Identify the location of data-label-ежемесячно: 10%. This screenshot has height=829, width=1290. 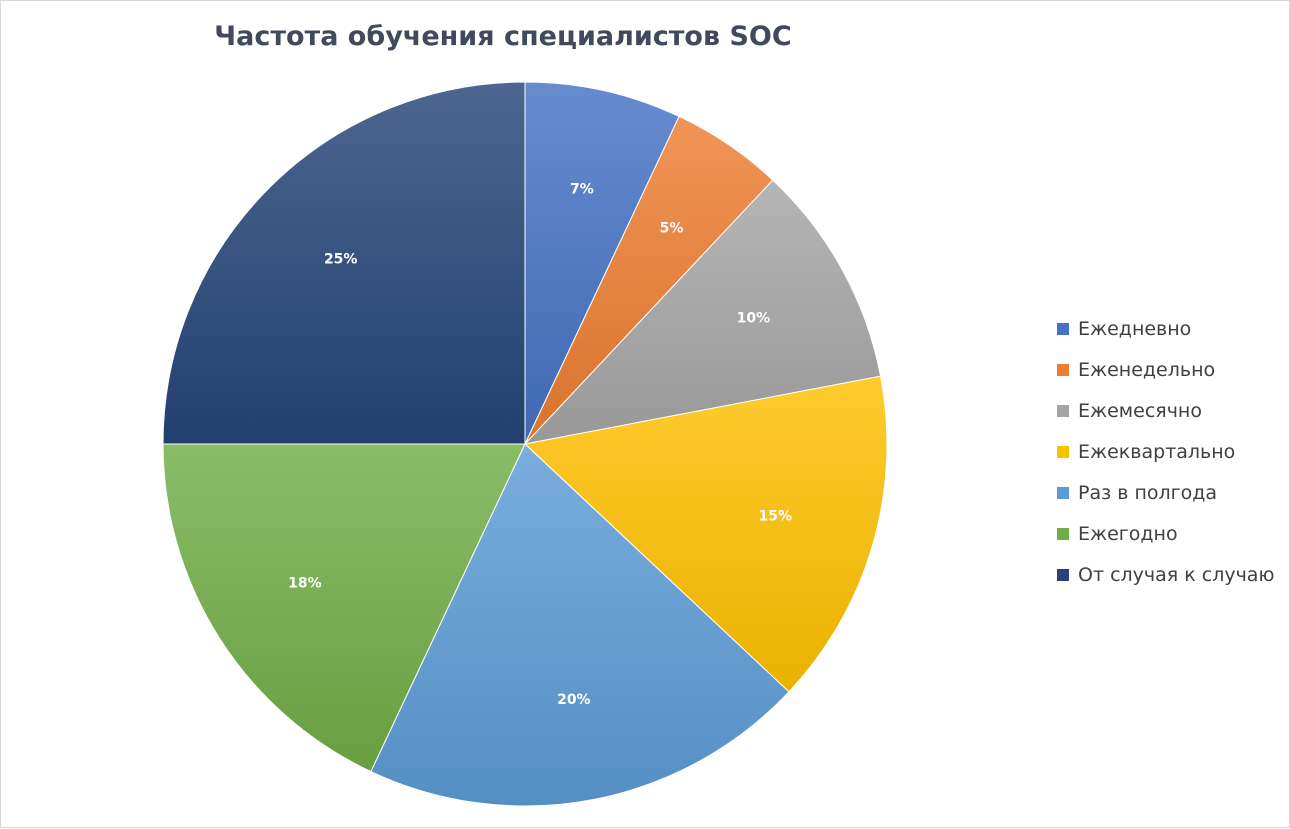
(754, 318).